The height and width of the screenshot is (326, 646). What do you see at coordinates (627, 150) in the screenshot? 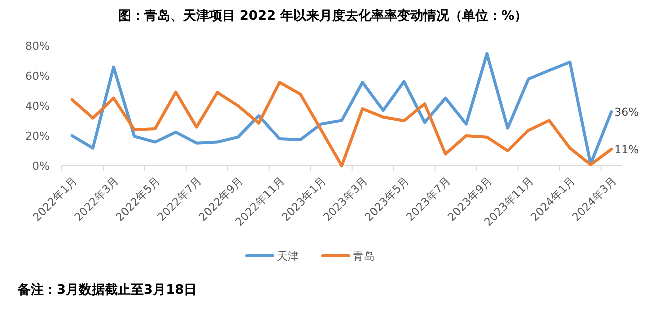
I see `data-label: 11%` at bounding box center [627, 150].